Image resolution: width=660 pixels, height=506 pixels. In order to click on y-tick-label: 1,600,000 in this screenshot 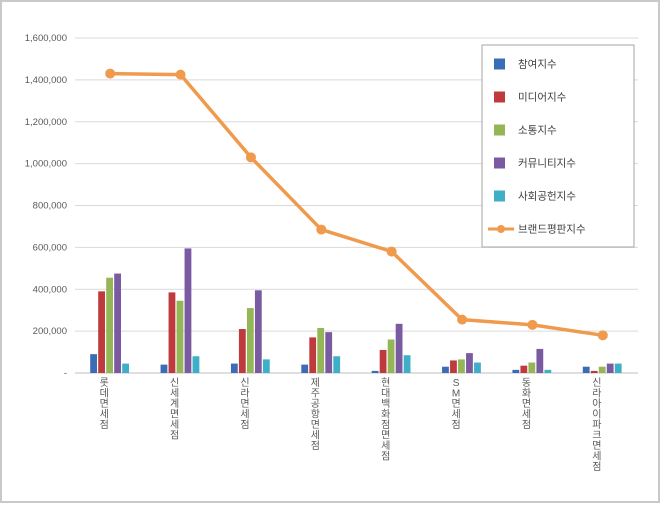, I will do `click(46, 38)`.